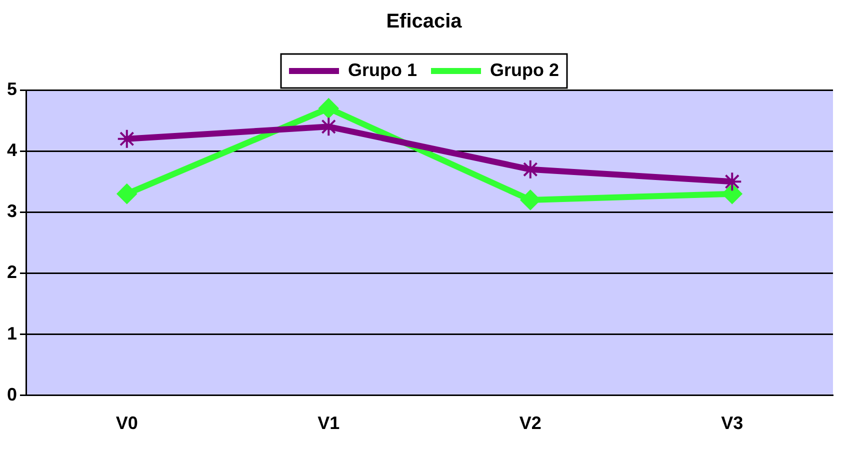 Image resolution: width=844 pixels, height=449 pixels. Describe the element at coordinates (12, 88) in the screenshot. I see `y-tick-label: 5` at that location.